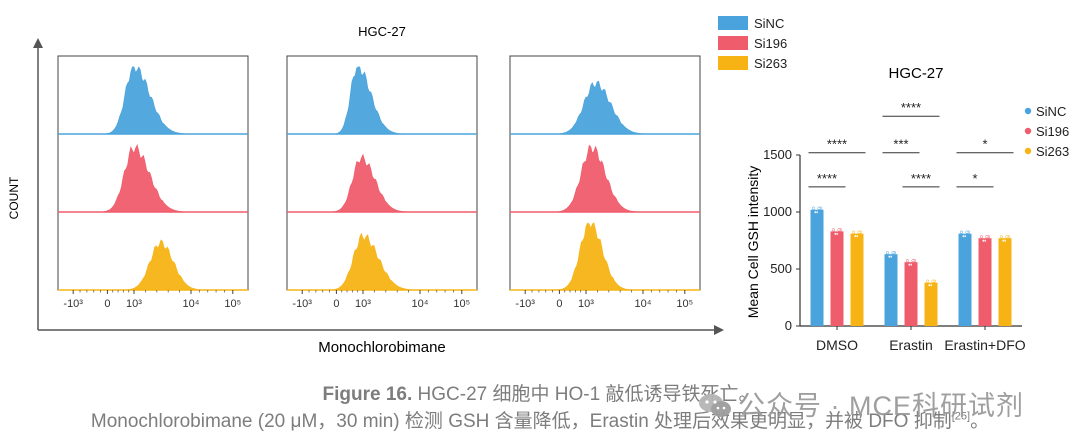 The height and width of the screenshot is (445, 1080). I want to click on flow-x-arrow-icon, so click(719, 330).